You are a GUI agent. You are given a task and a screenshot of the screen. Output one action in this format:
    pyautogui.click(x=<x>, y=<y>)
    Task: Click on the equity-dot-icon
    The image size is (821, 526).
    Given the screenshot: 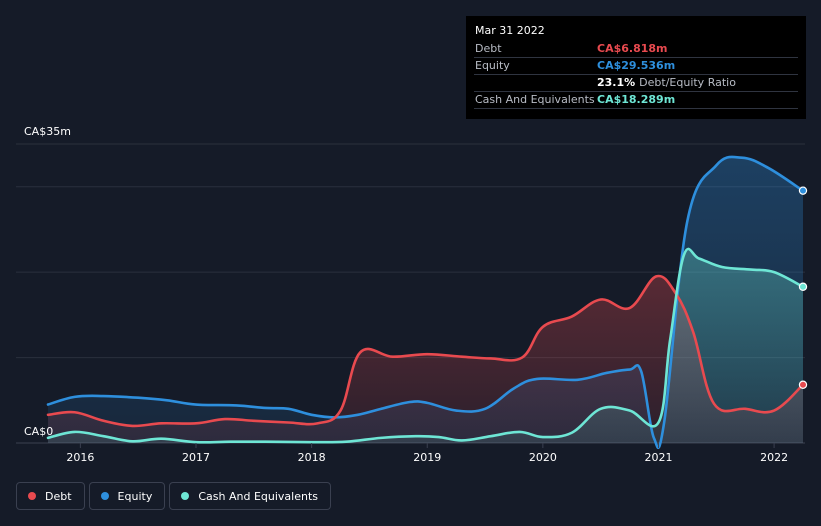 What is the action you would take?
    pyautogui.click(x=104, y=496)
    